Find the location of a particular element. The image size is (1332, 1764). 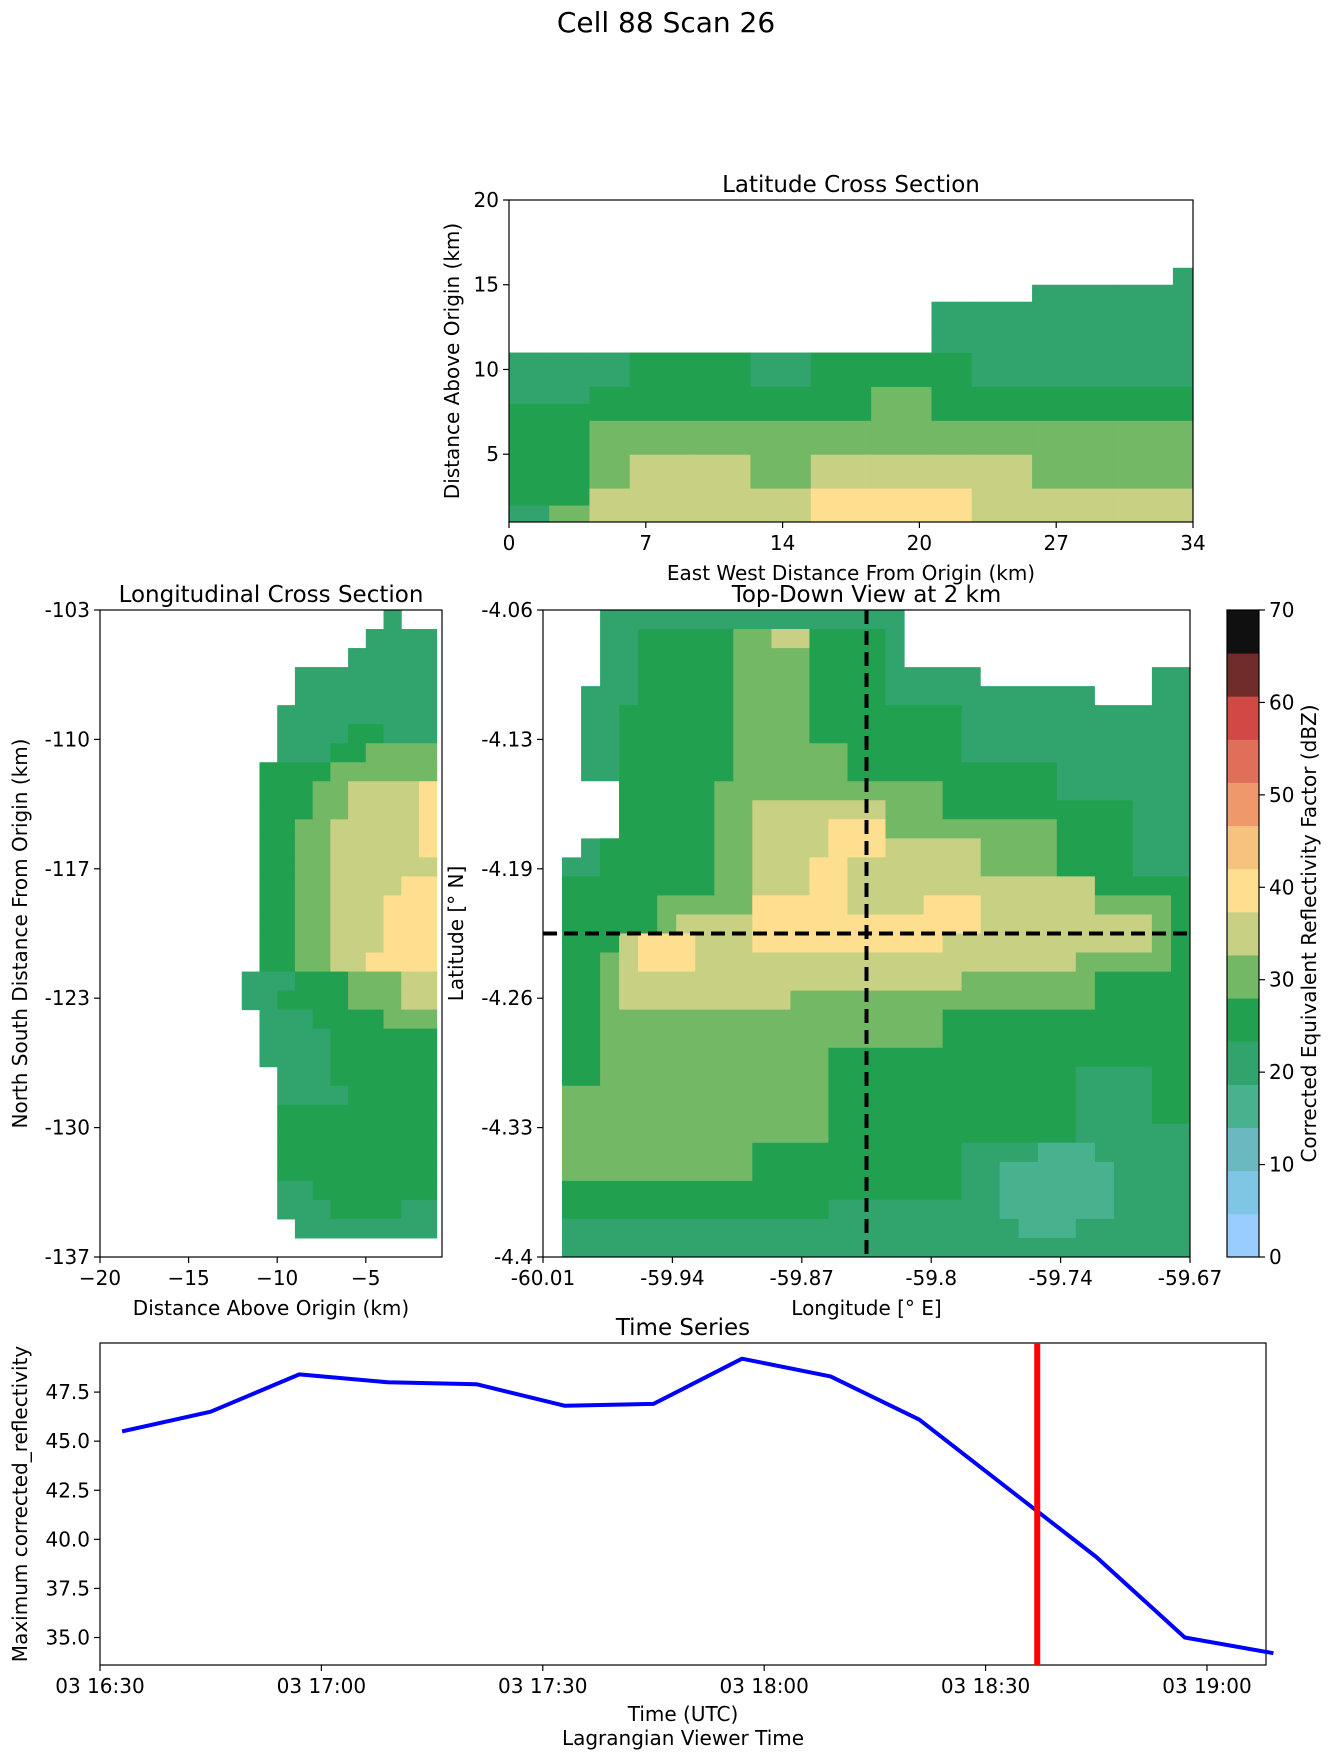

top-ytick-label: -4.06 is located at coordinates (507, 610).